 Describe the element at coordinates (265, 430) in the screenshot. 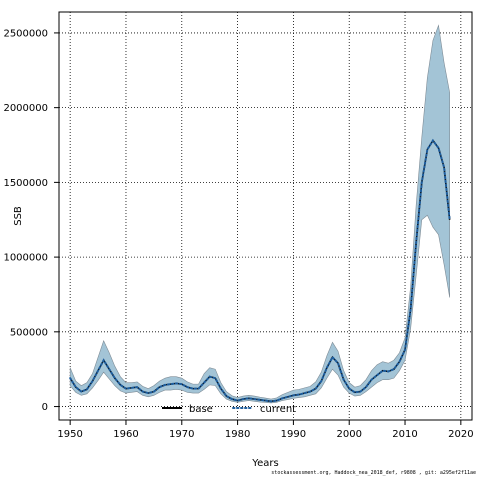

I see `x-axis: 1950 1960 1970 1980 1990 2000 2010 2020` at that location.